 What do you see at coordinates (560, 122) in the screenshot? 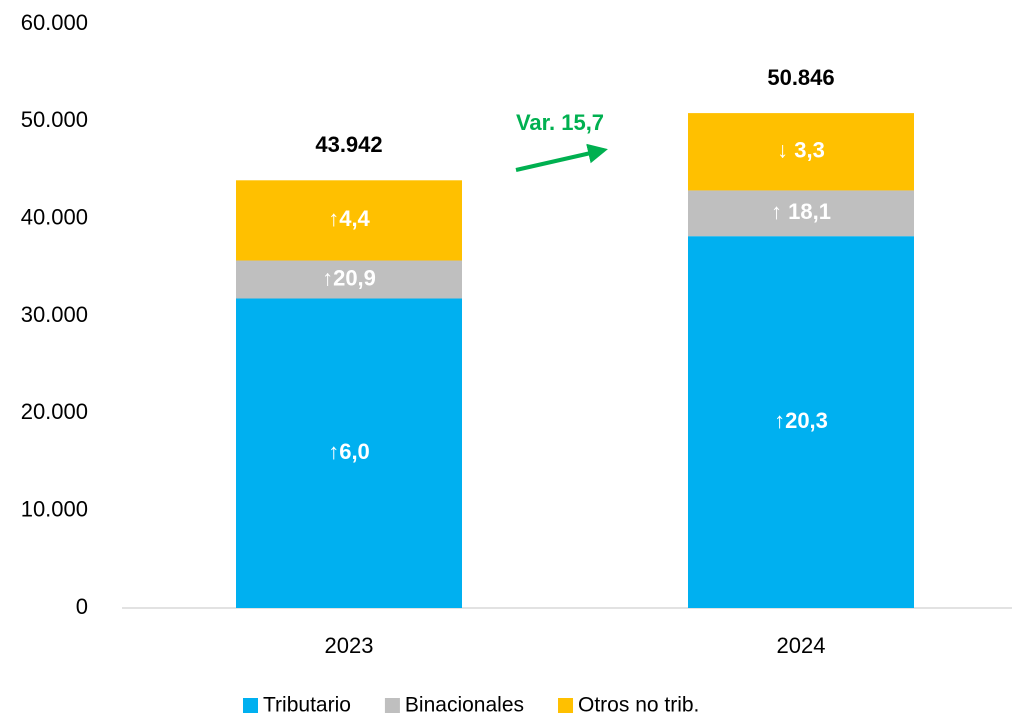
I see `variation-label: Var. 15,7` at bounding box center [560, 122].